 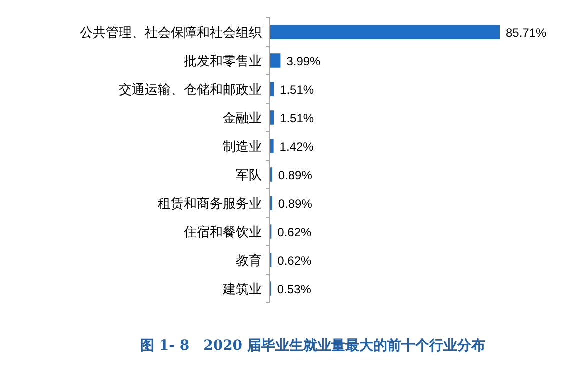 I want to click on y-tick-label: 军队, so click(x=249, y=174).